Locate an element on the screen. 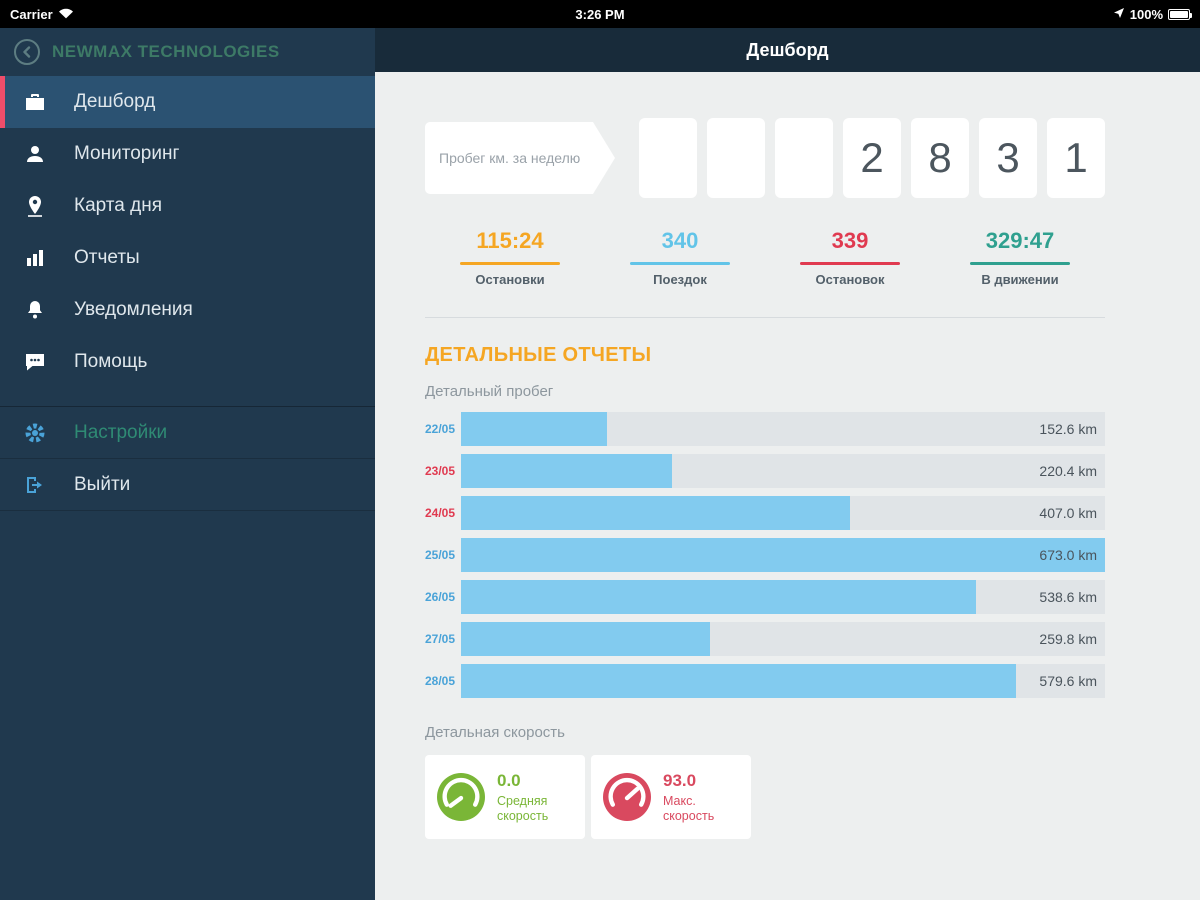 The width and height of the screenshot is (1200, 900). stat: 115:24 Остановки is located at coordinates (510, 257).